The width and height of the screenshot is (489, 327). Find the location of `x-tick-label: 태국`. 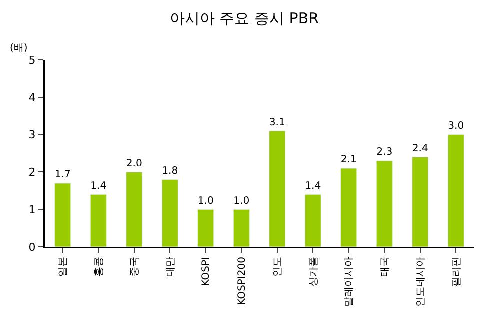

x-tick-label: 태국 is located at coordinates (385, 267).